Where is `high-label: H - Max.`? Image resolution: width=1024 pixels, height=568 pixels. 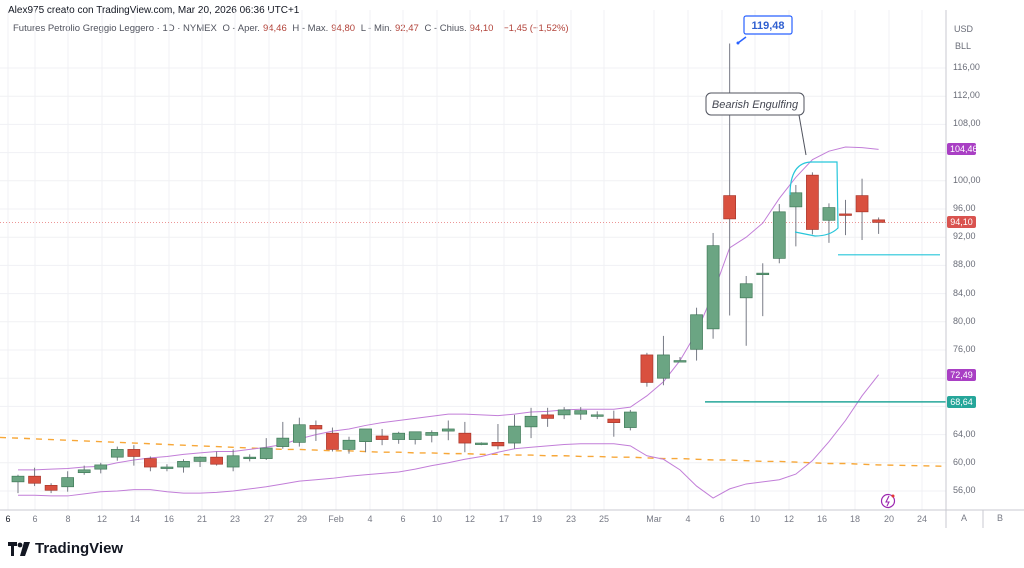
high-label: H - Max. is located at coordinates (310, 28).